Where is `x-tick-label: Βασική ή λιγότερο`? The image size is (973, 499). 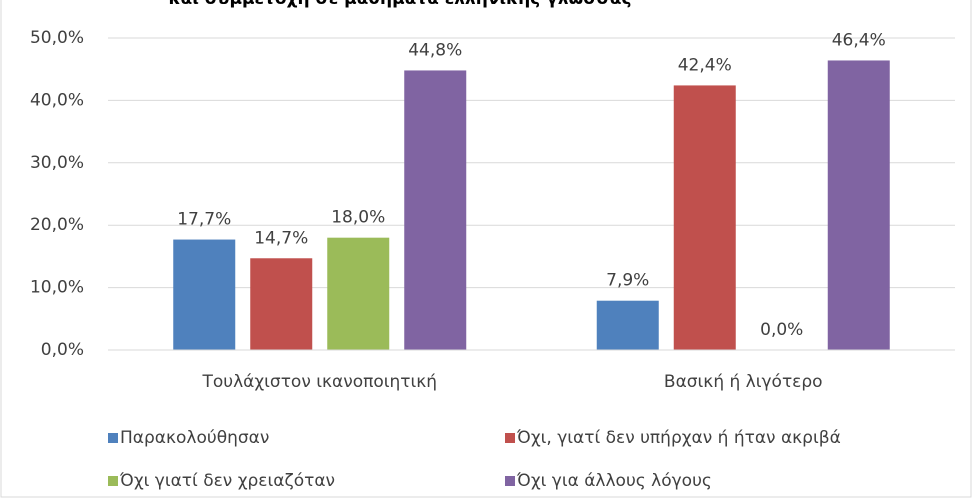
x-tick-label: Βασική ή λιγότερο is located at coordinates (743, 382).